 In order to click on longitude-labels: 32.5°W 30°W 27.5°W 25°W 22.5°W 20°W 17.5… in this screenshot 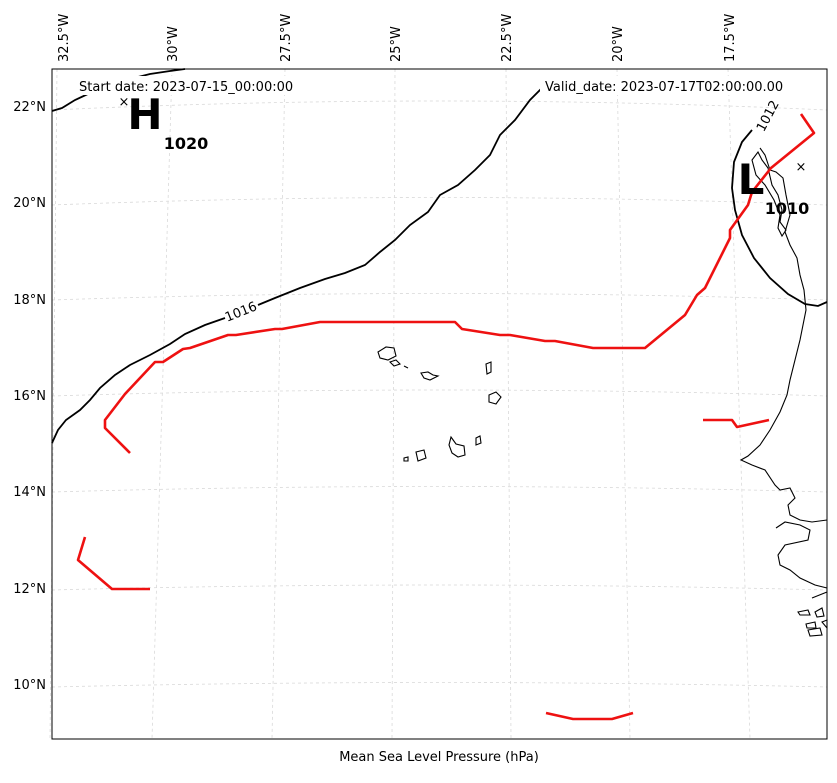, I will do `click(397, 38)`.